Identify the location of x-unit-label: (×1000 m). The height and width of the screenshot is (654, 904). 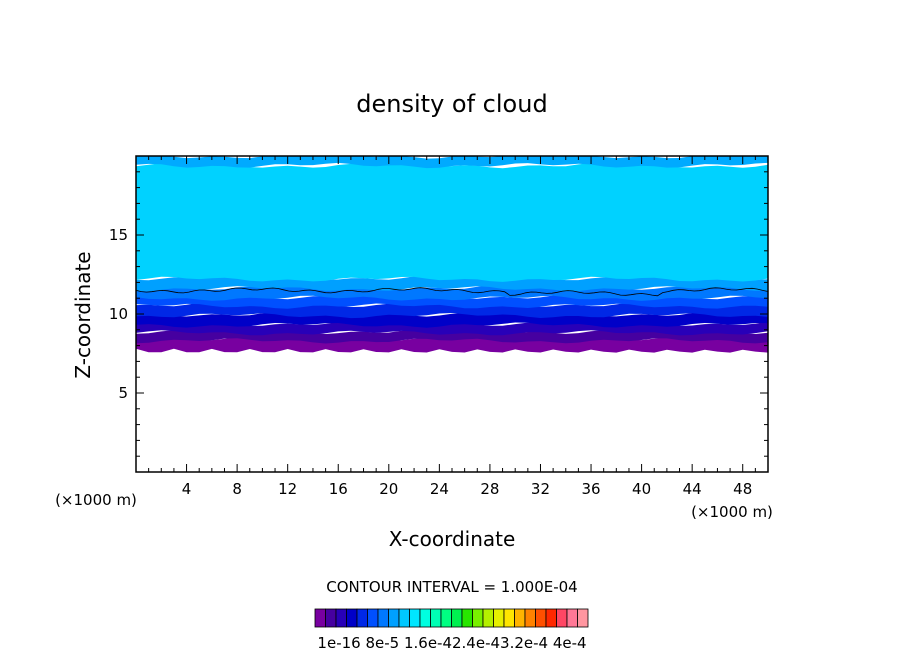
(732, 512).